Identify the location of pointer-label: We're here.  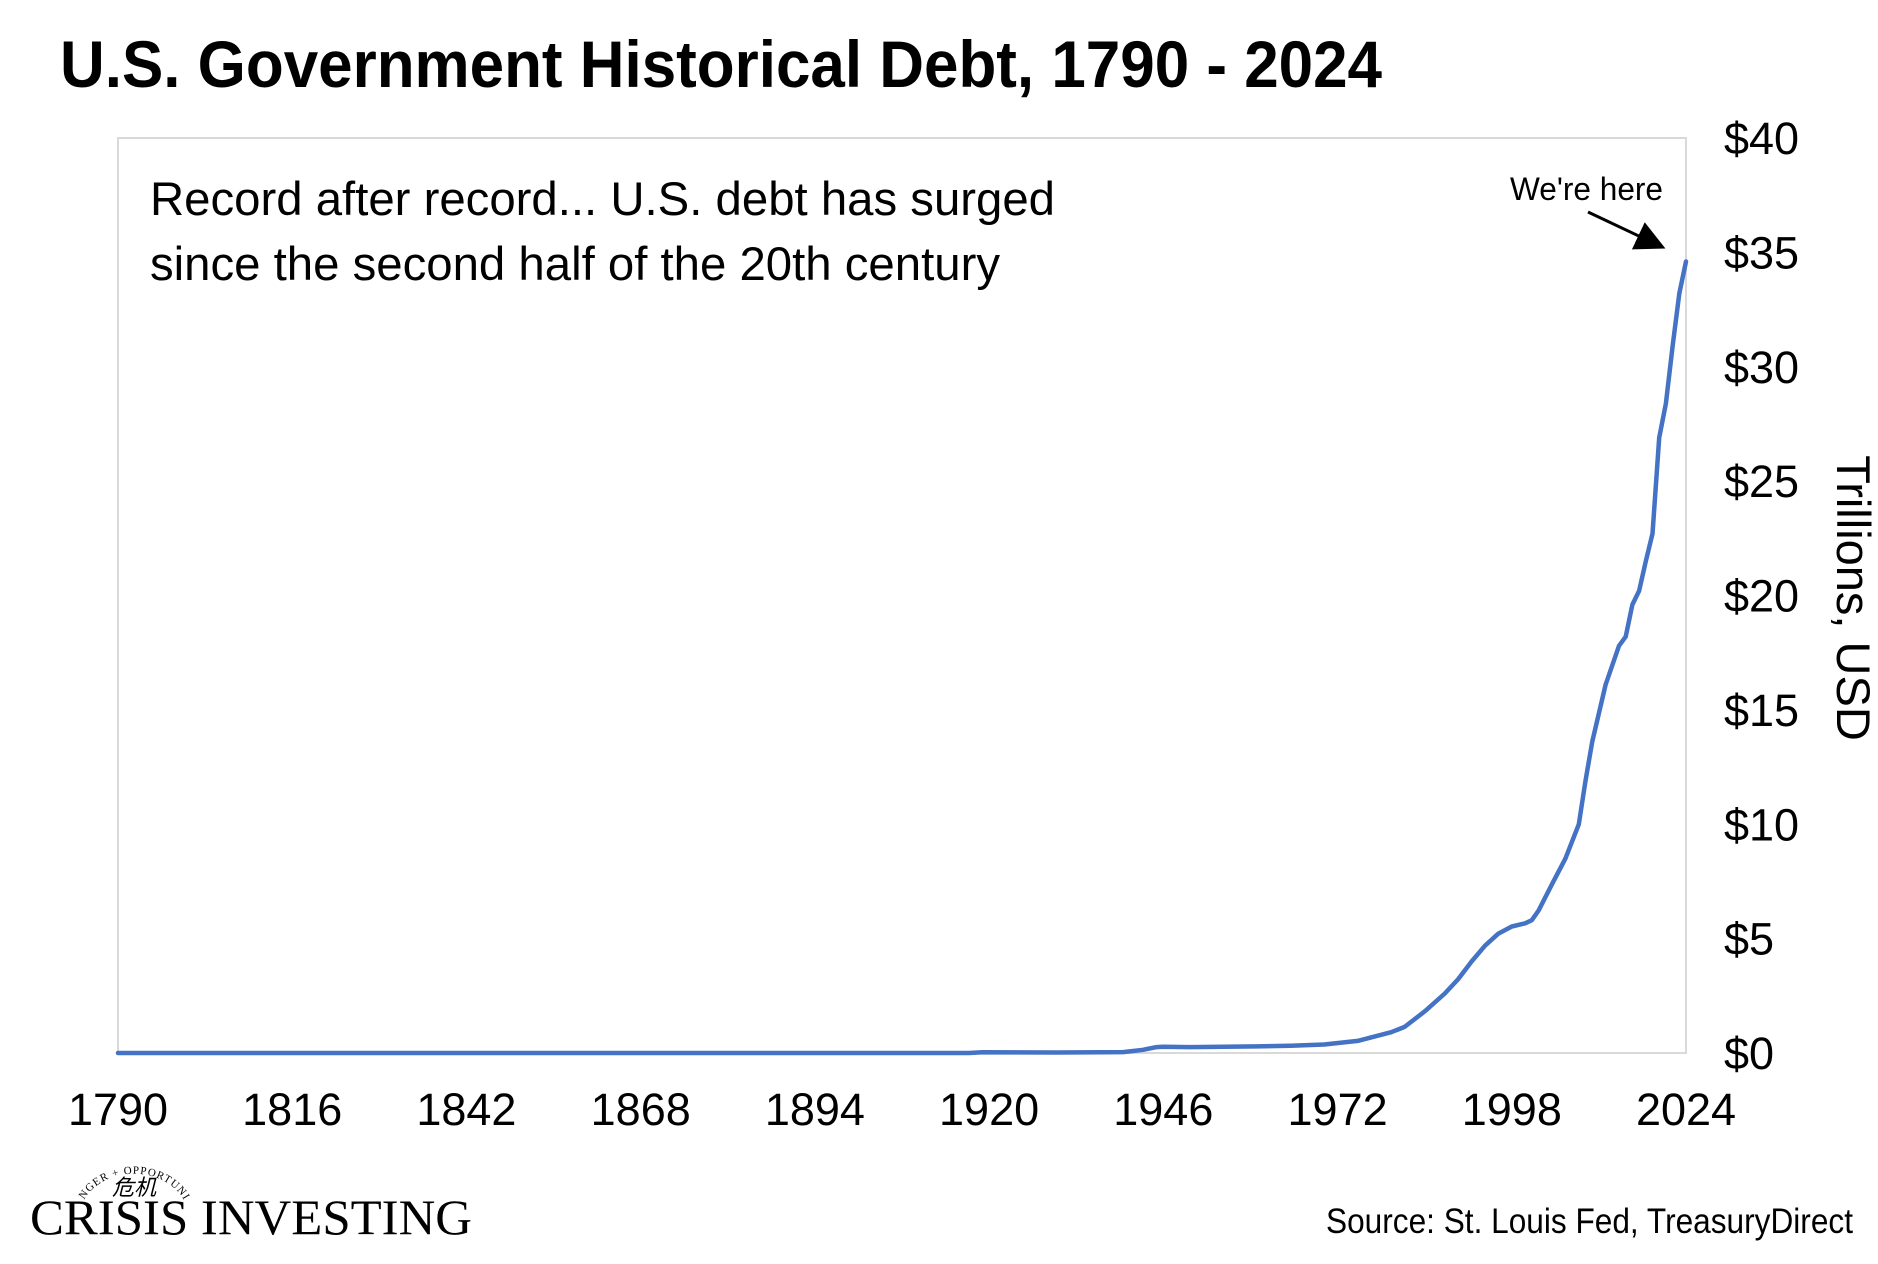
(1586, 189).